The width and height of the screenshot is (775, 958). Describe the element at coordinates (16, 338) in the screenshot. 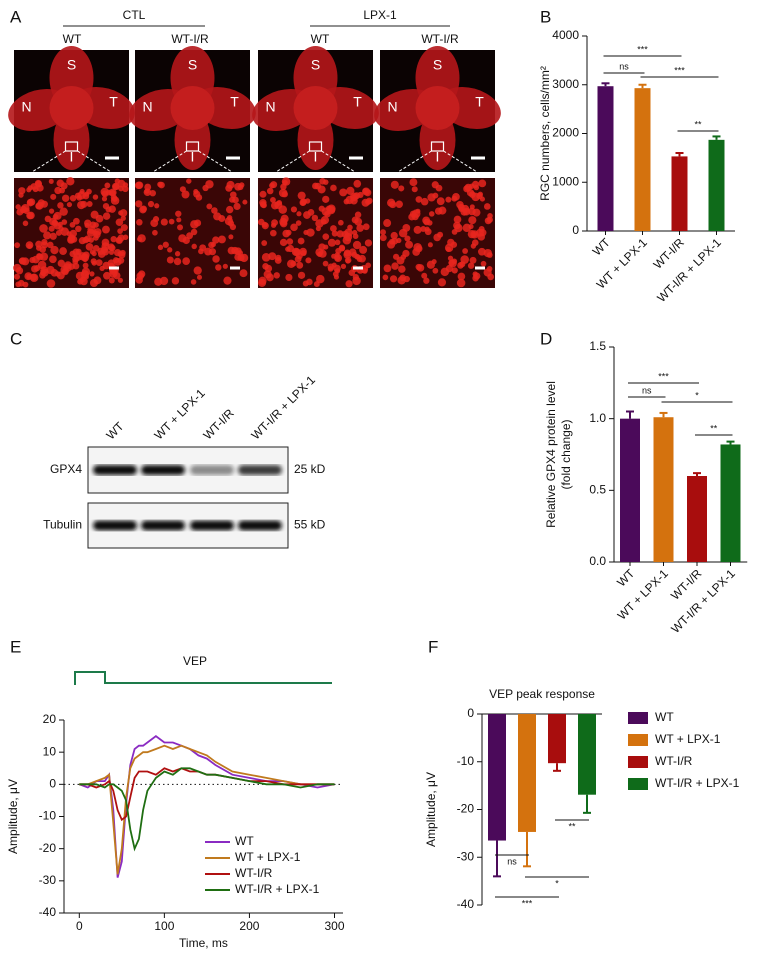

I see `panel-letter: C` at that location.